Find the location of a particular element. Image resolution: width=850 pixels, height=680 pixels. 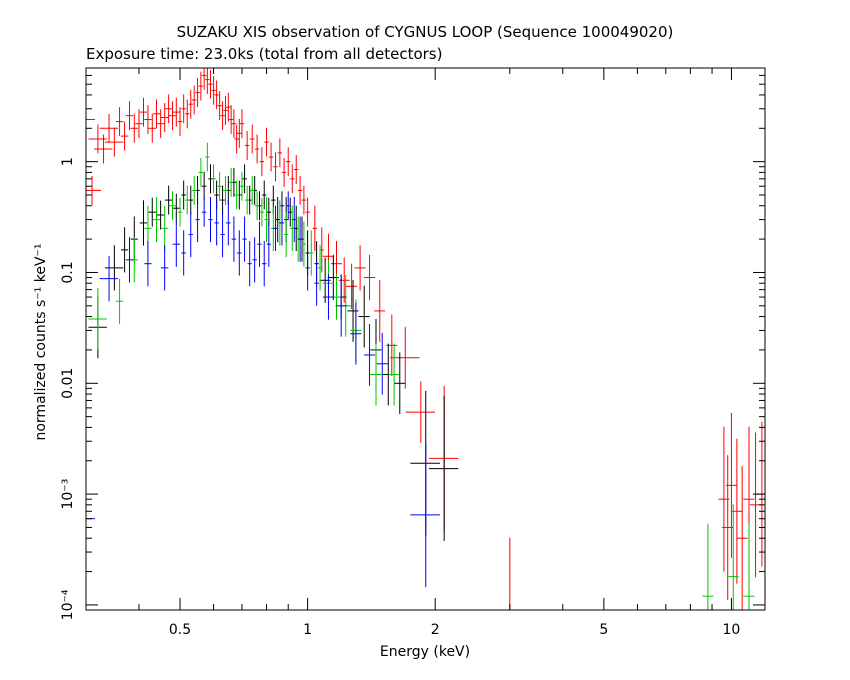

x-tick-label: 1 is located at coordinates (307, 630).